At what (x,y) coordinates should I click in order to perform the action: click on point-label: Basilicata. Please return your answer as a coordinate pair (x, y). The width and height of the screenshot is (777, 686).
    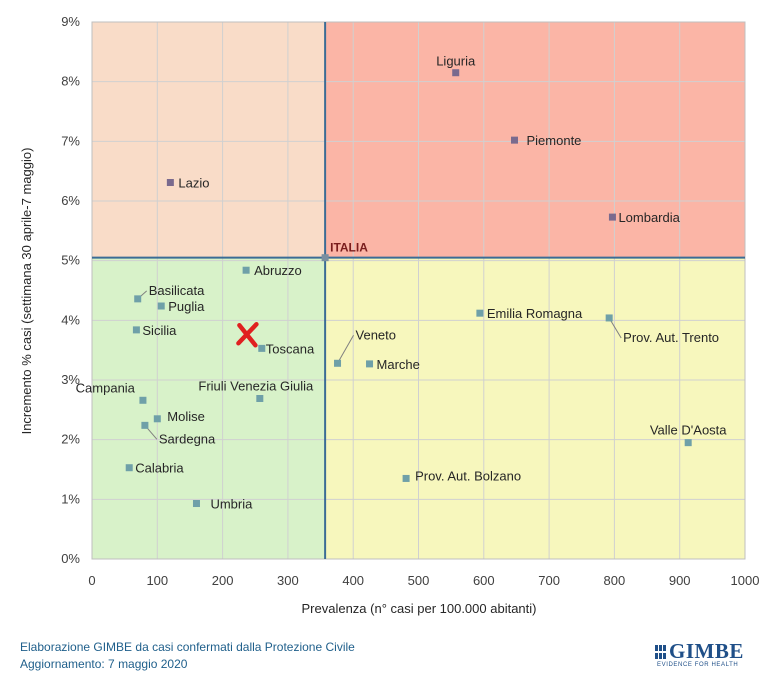
    Looking at the image, I should click on (177, 290).